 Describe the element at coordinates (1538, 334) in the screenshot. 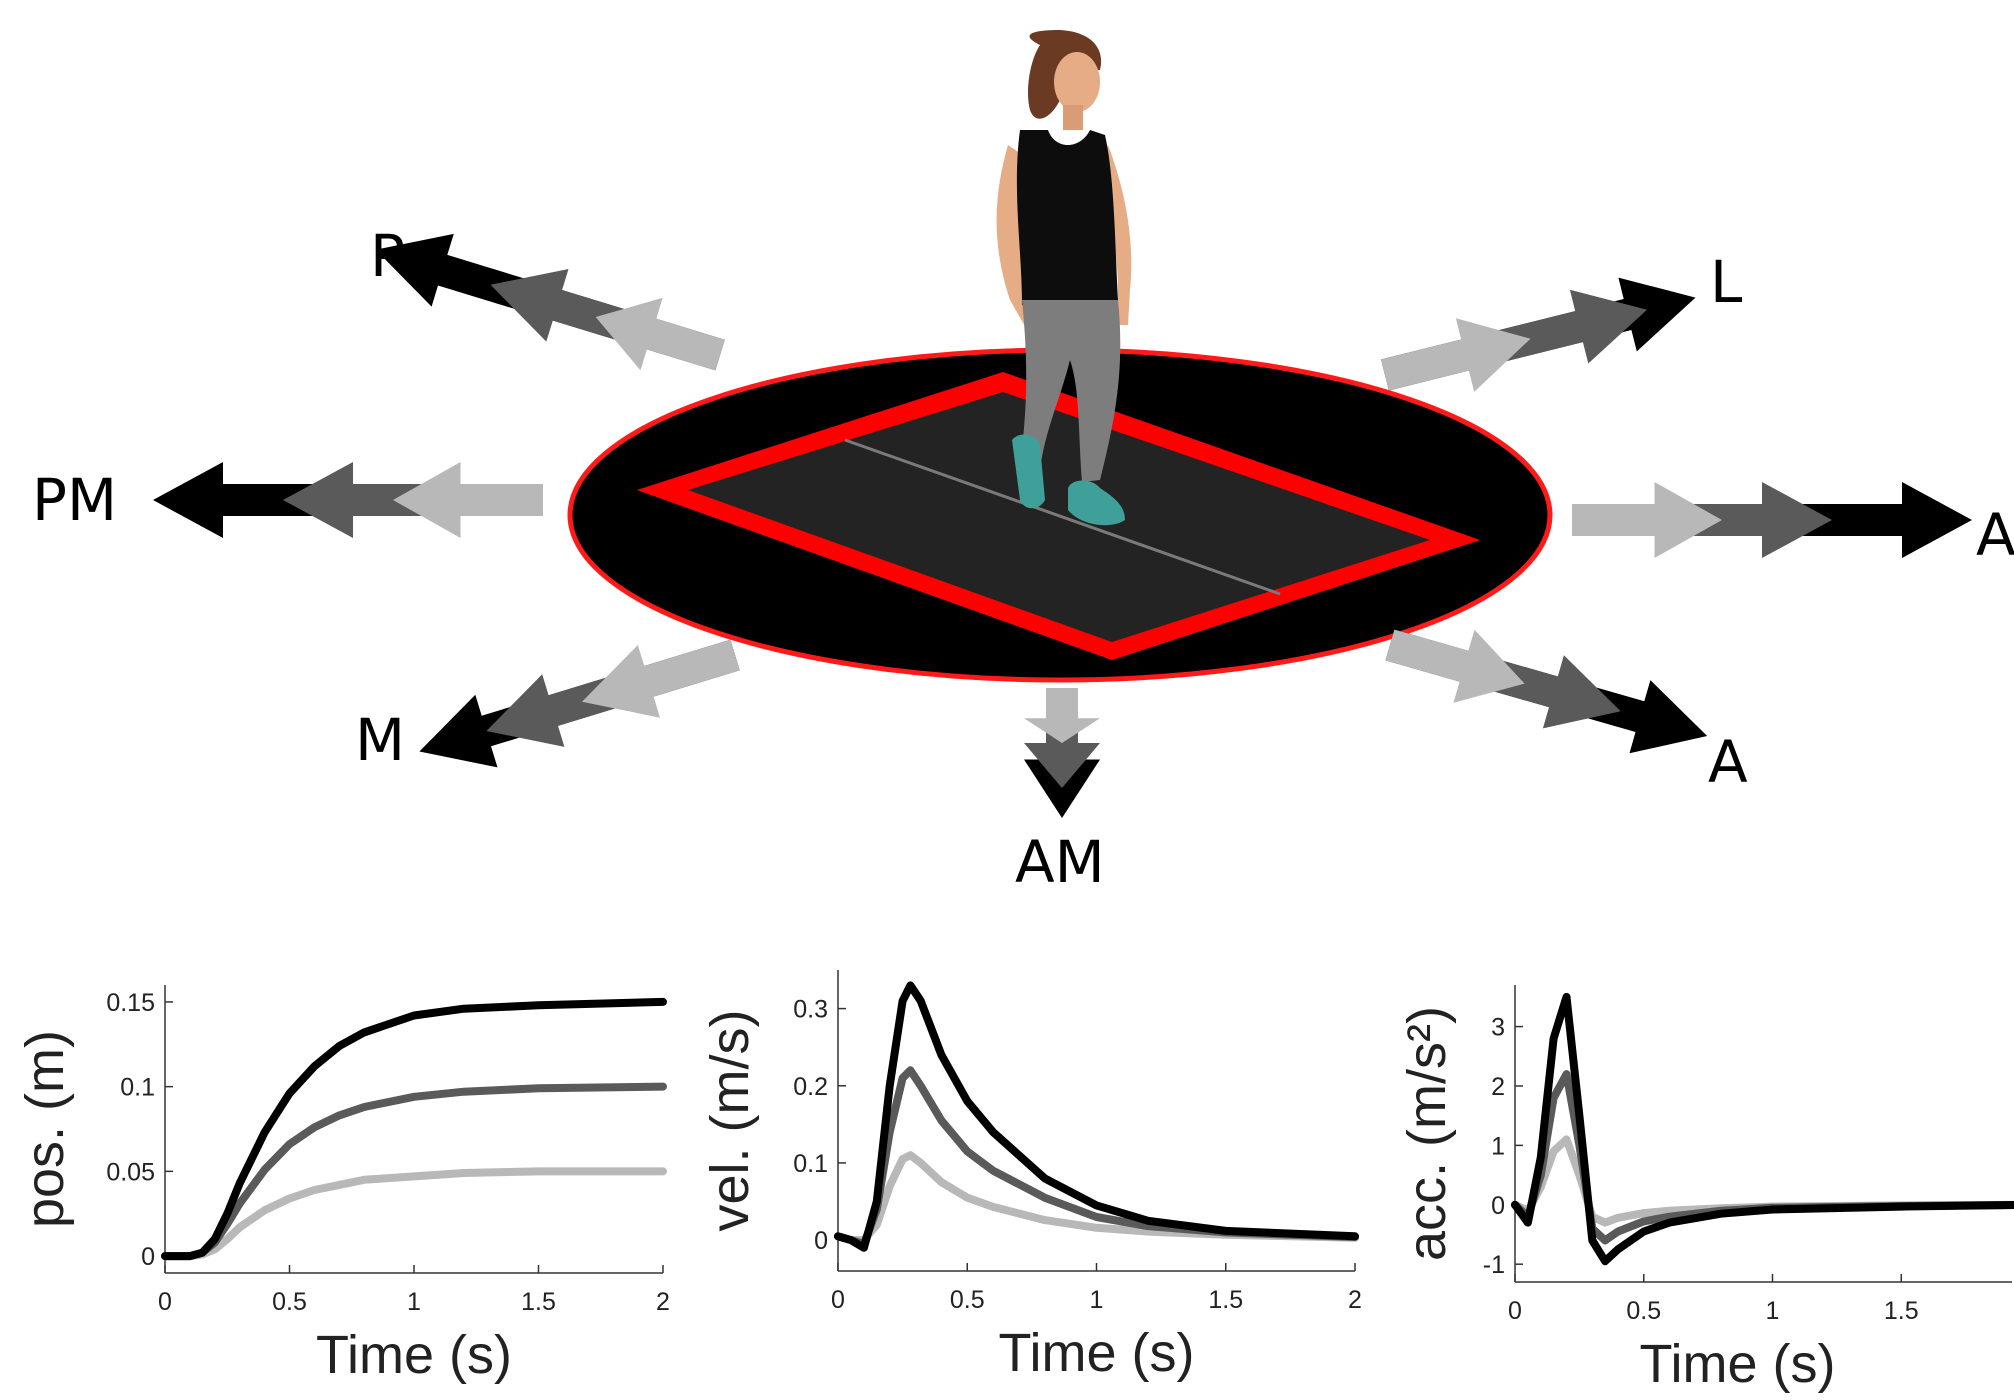

I see `arrow-l` at that location.